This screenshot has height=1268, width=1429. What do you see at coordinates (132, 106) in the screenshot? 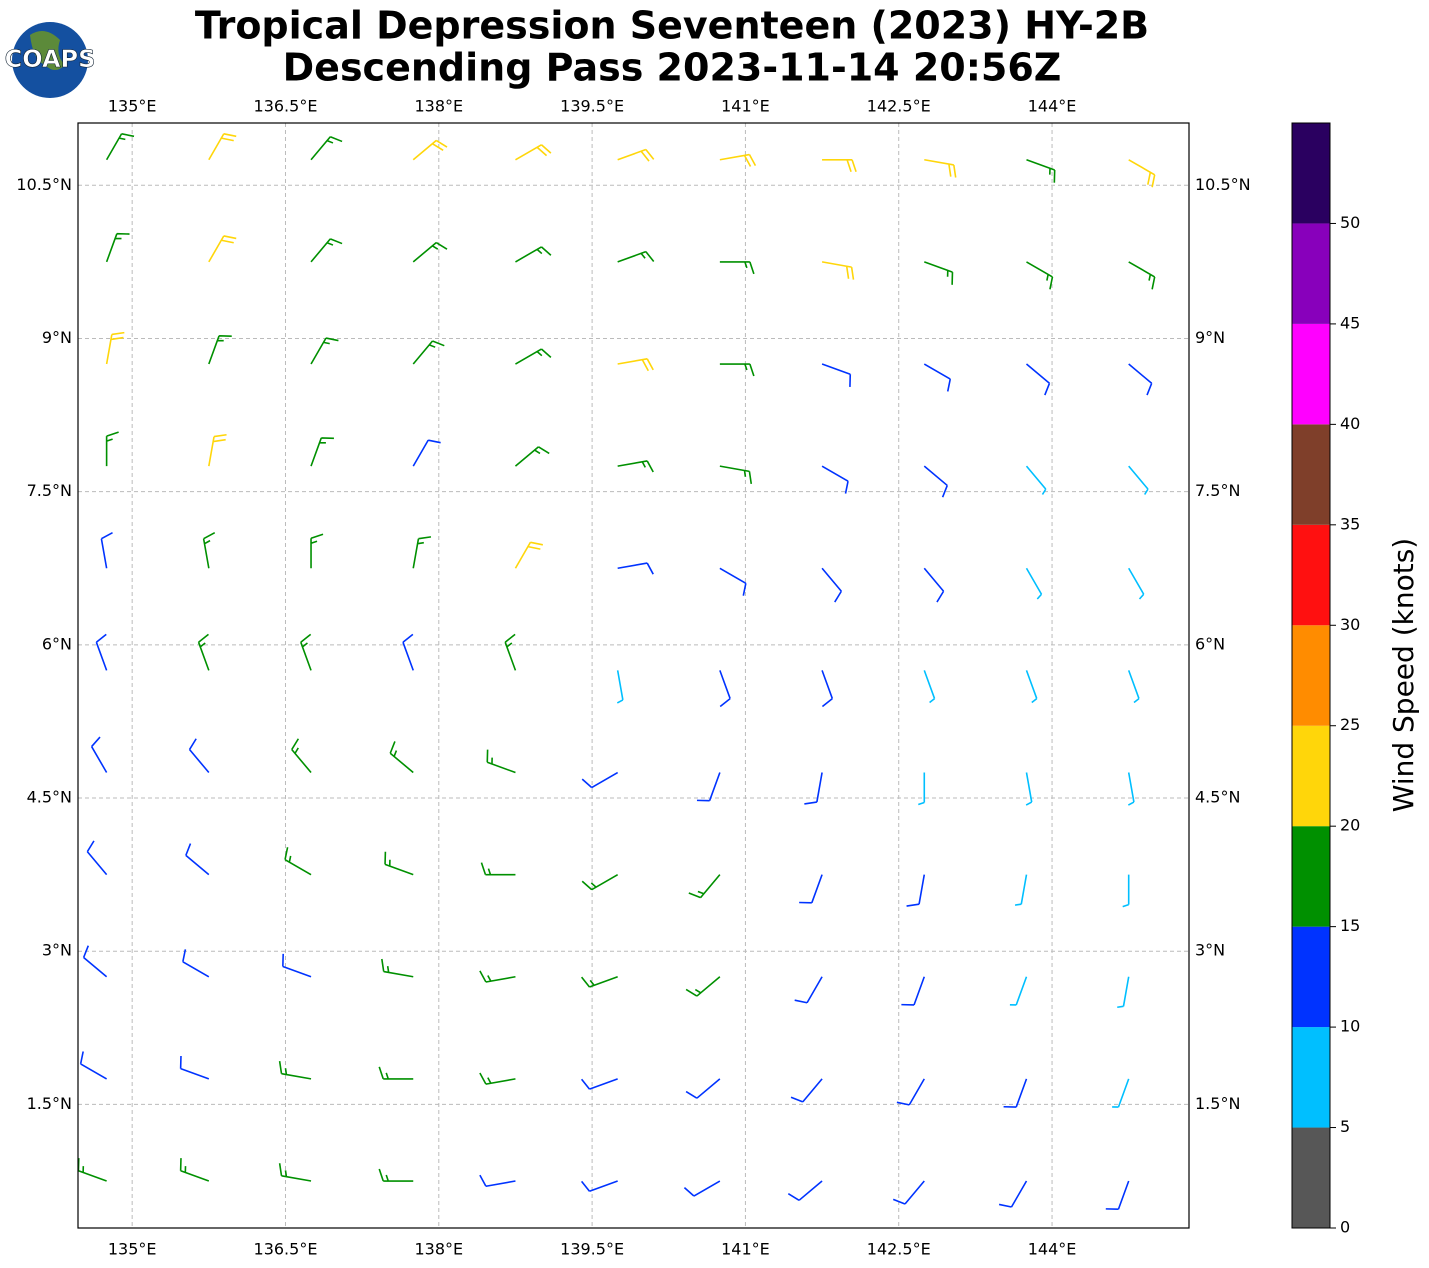
I see `x-tick-label-top: 135°E` at bounding box center [132, 106].